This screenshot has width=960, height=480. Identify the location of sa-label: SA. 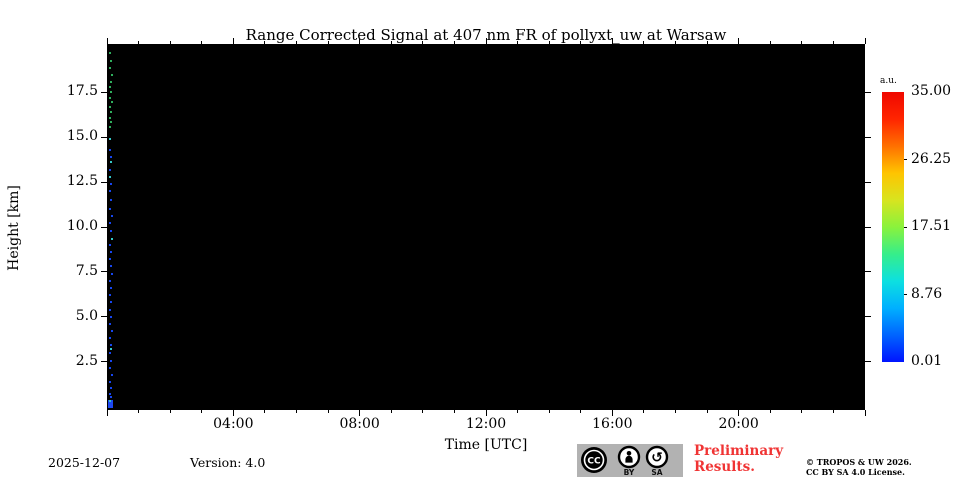
(656, 472).